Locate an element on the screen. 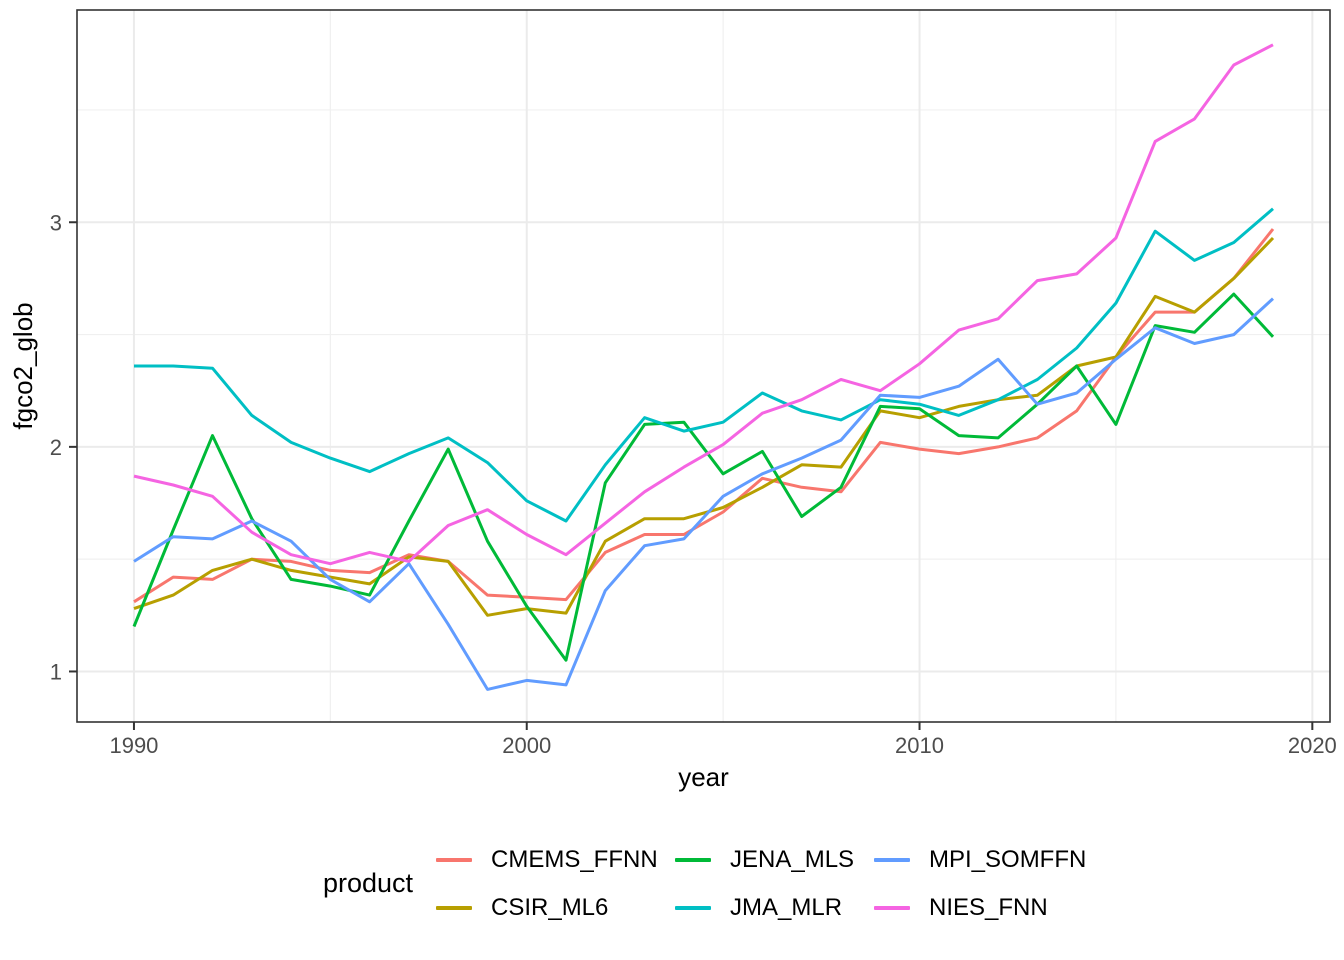  legend-item: CSIR_ML6 is located at coordinates (547, 907).